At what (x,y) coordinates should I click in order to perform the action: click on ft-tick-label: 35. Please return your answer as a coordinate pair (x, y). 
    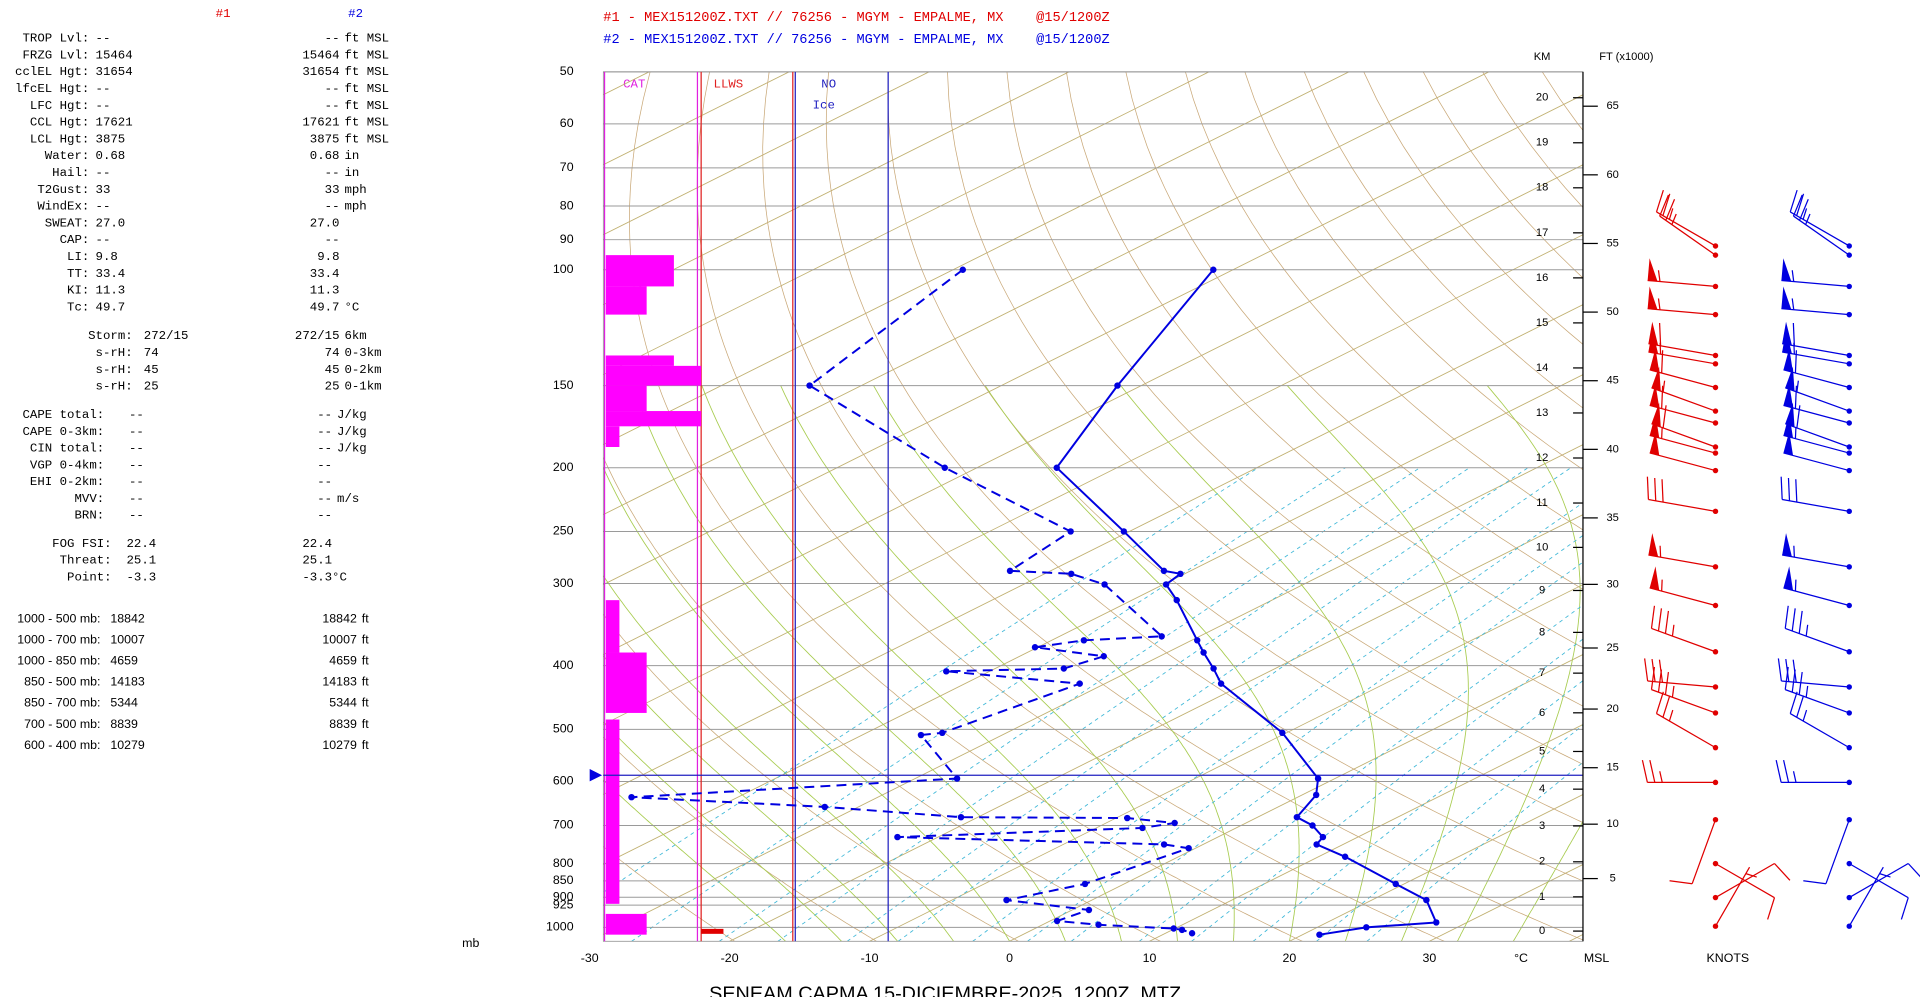
    Looking at the image, I should click on (1613, 518).